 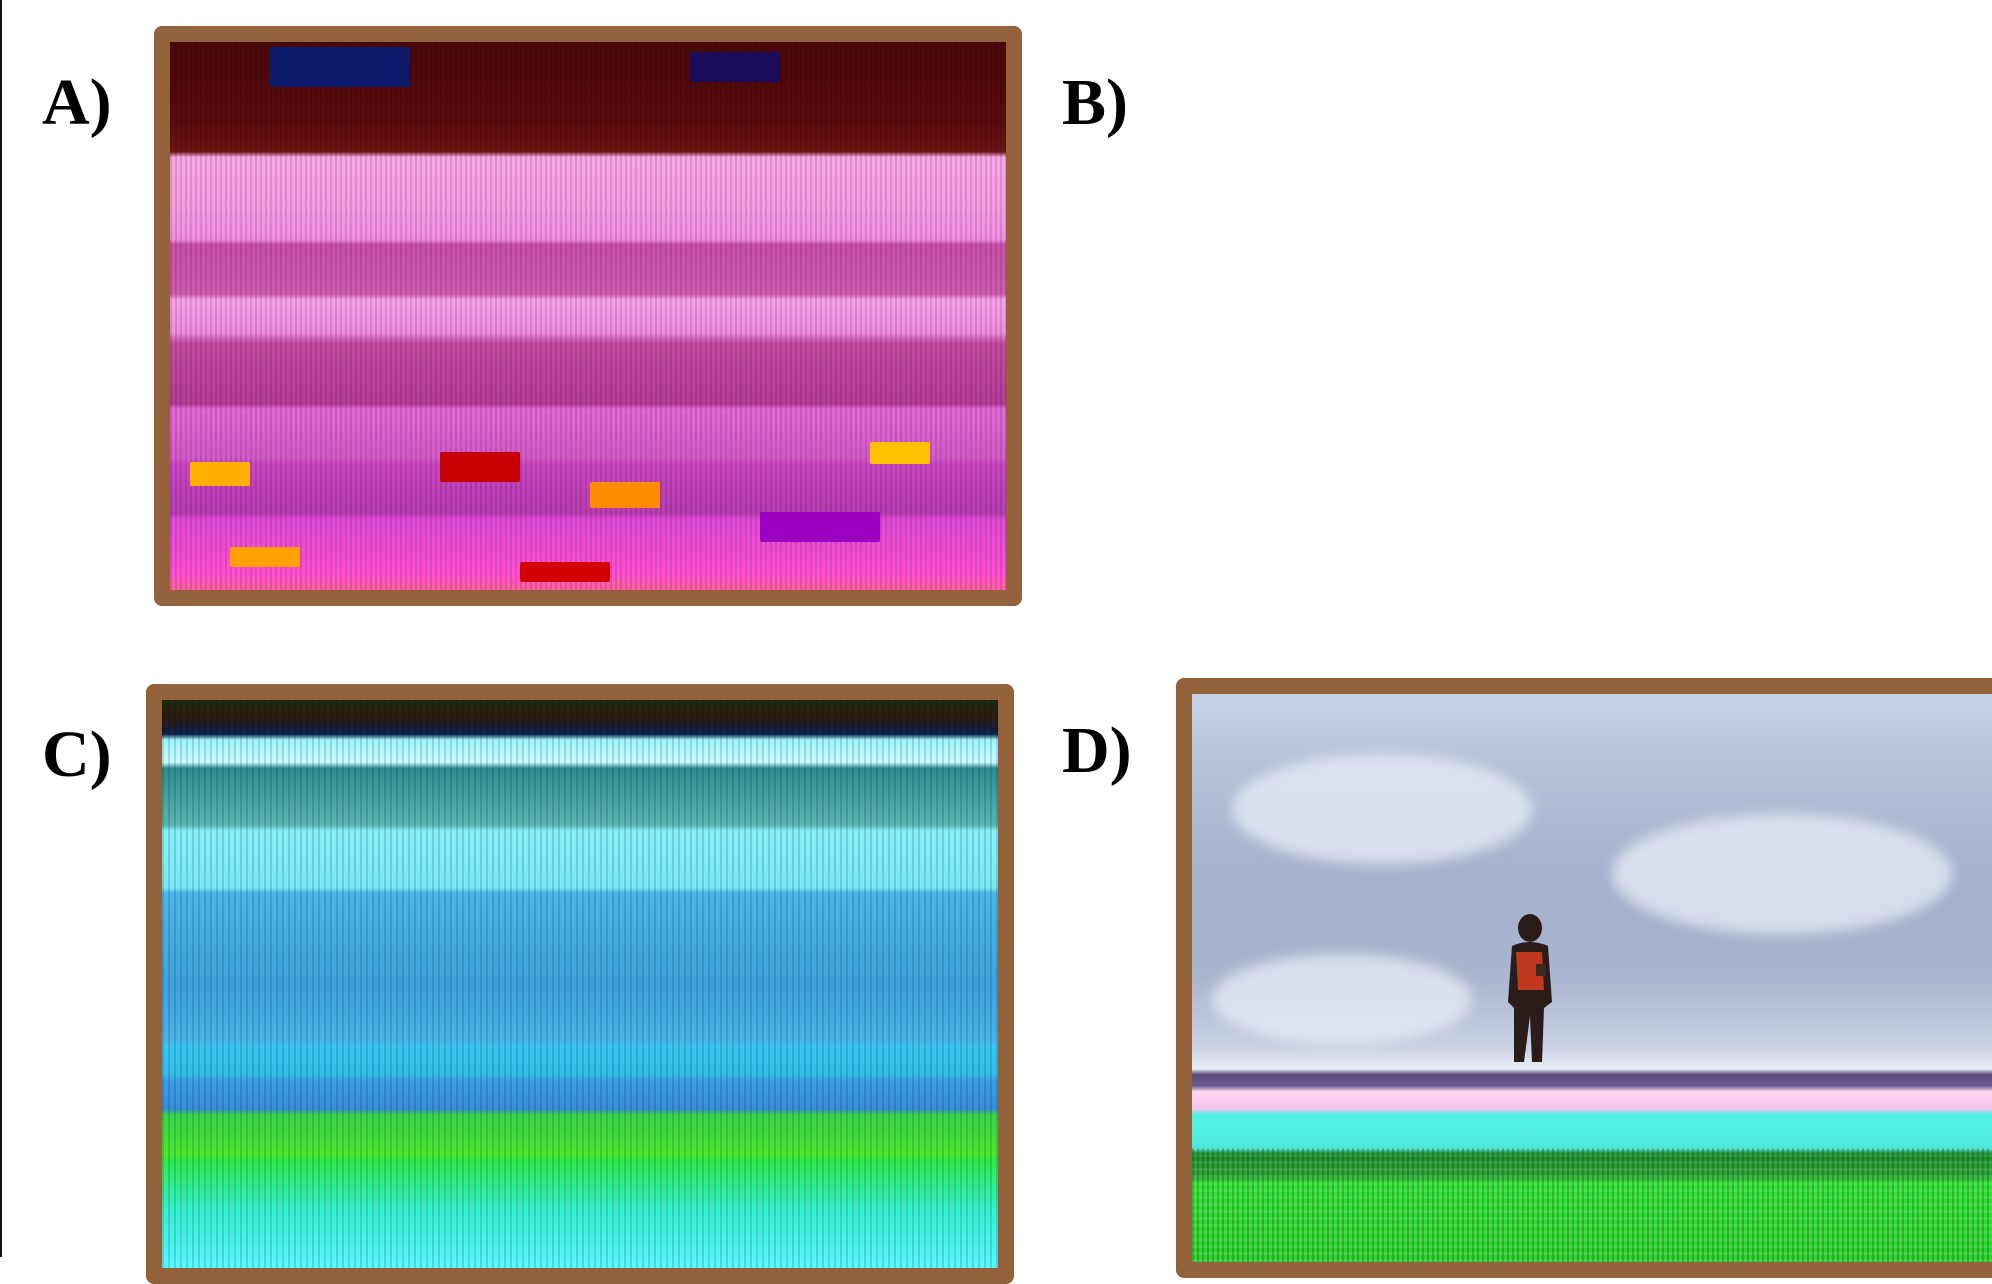 I want to click on panel-label-b: B), so click(x=1095, y=102).